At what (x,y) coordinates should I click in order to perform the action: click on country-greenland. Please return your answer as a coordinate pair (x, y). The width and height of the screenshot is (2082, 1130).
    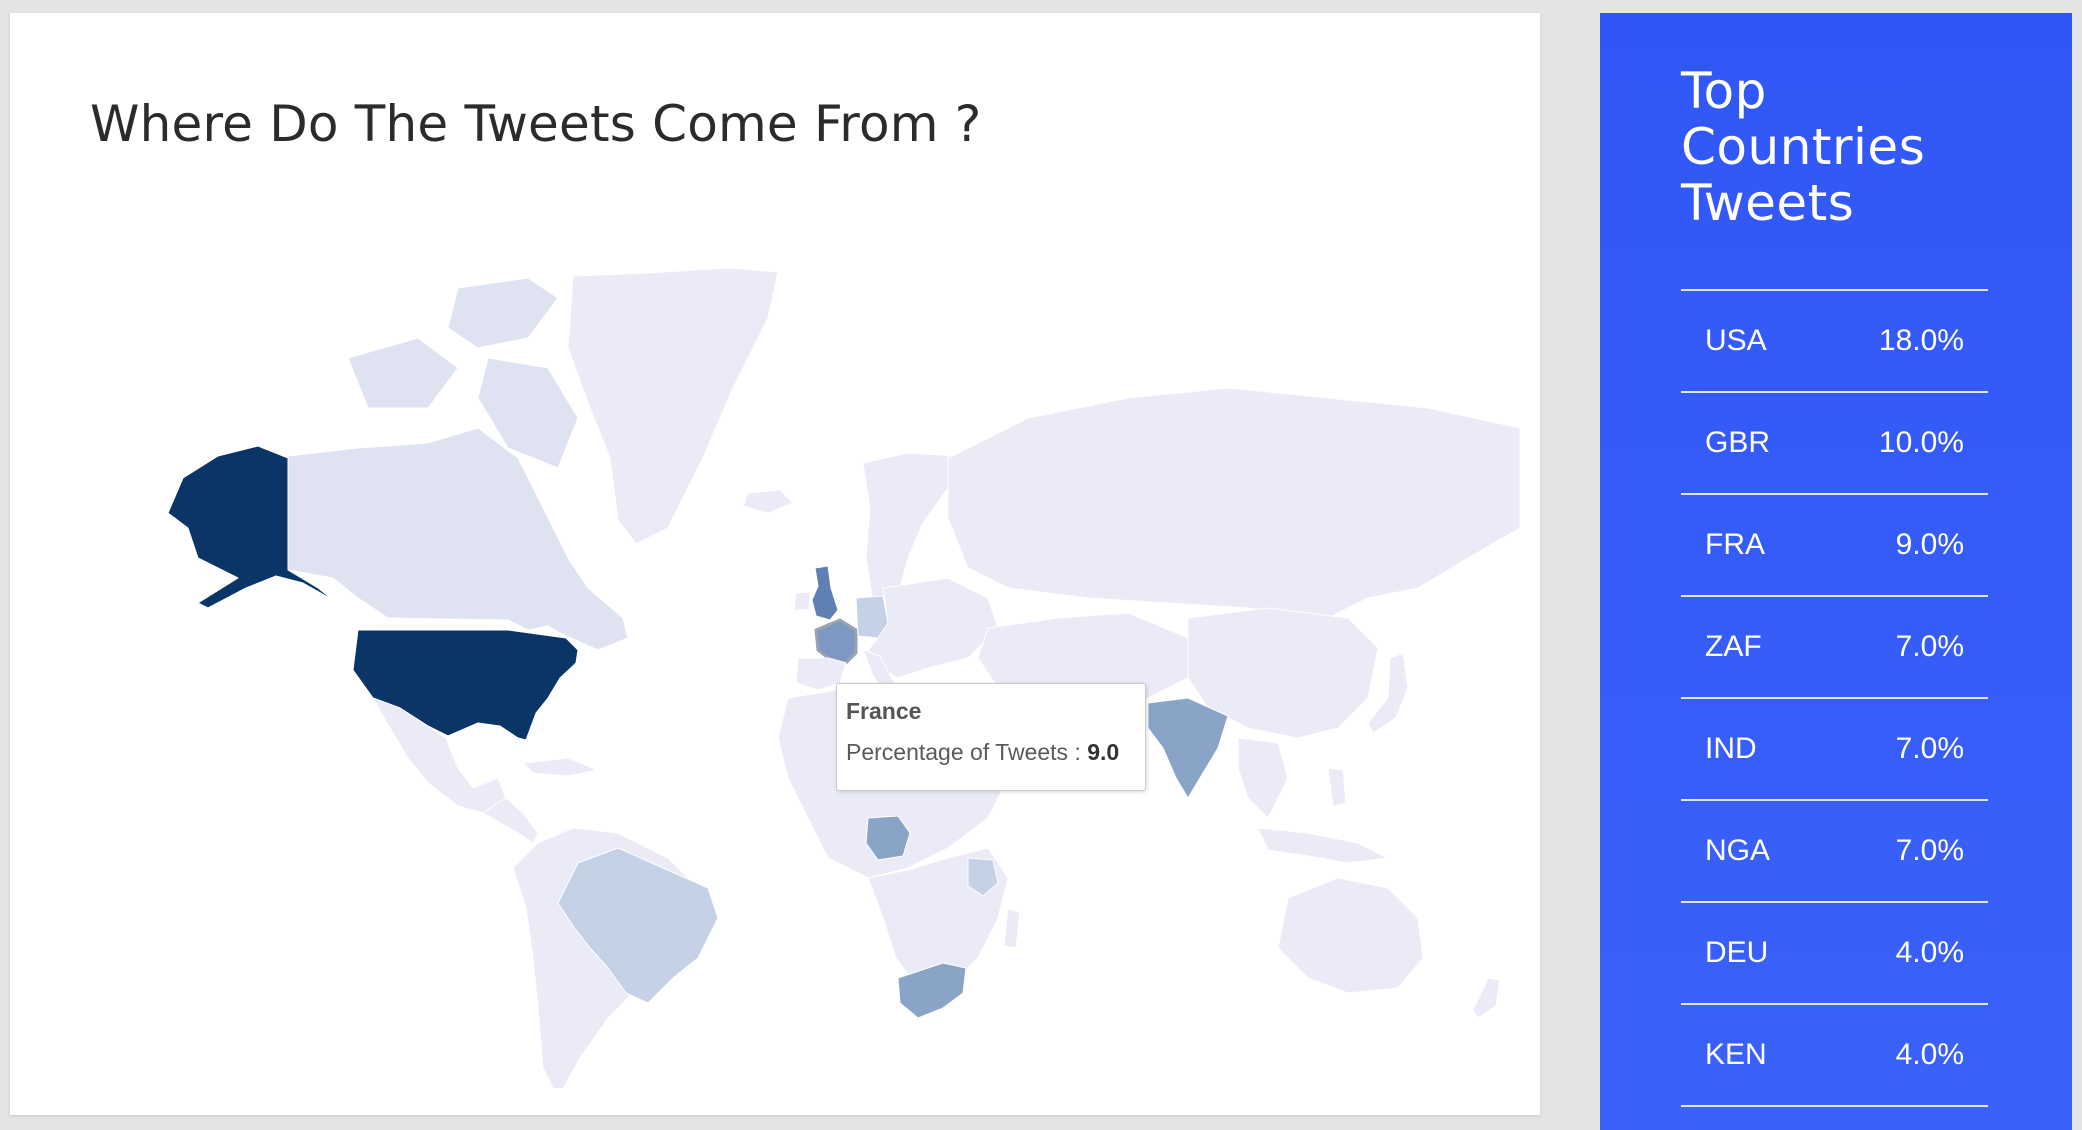
    Looking at the image, I should click on (673, 406).